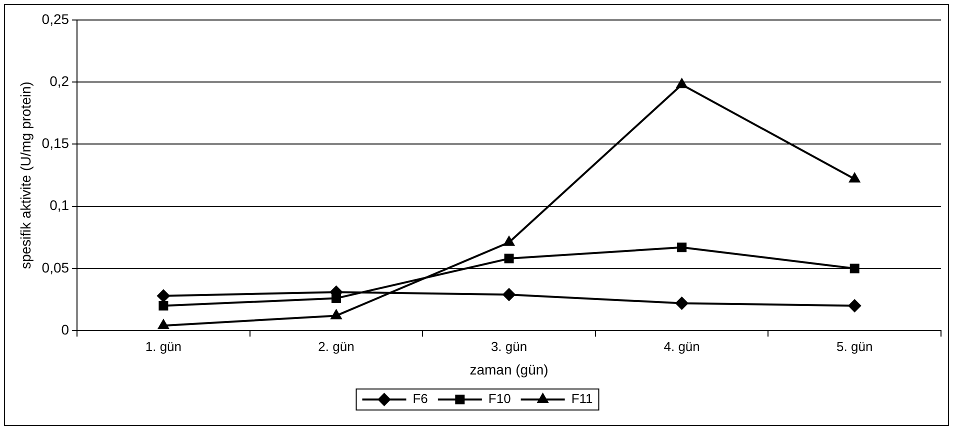  I want to click on y-tick-label: 0, so click(65, 329).